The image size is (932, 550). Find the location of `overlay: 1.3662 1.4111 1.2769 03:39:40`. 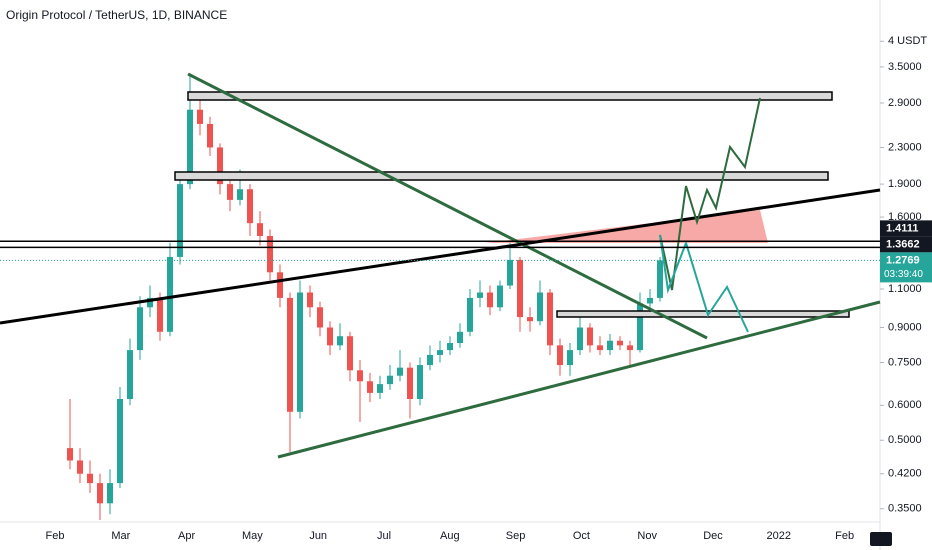

overlay: 1.3662 1.4111 1.2769 03:39:40 is located at coordinates (466, 251).